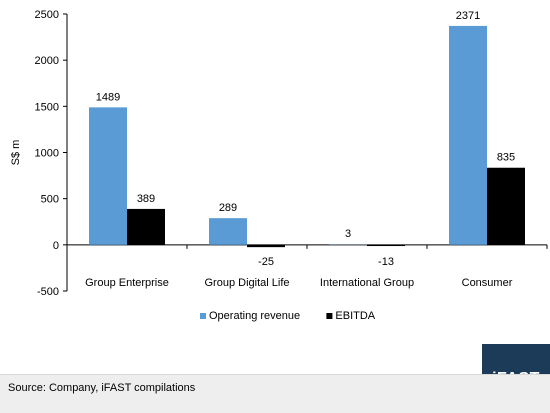 Image resolution: width=550 pixels, height=413 pixels. I want to click on data-label: 2371, so click(468, 16).